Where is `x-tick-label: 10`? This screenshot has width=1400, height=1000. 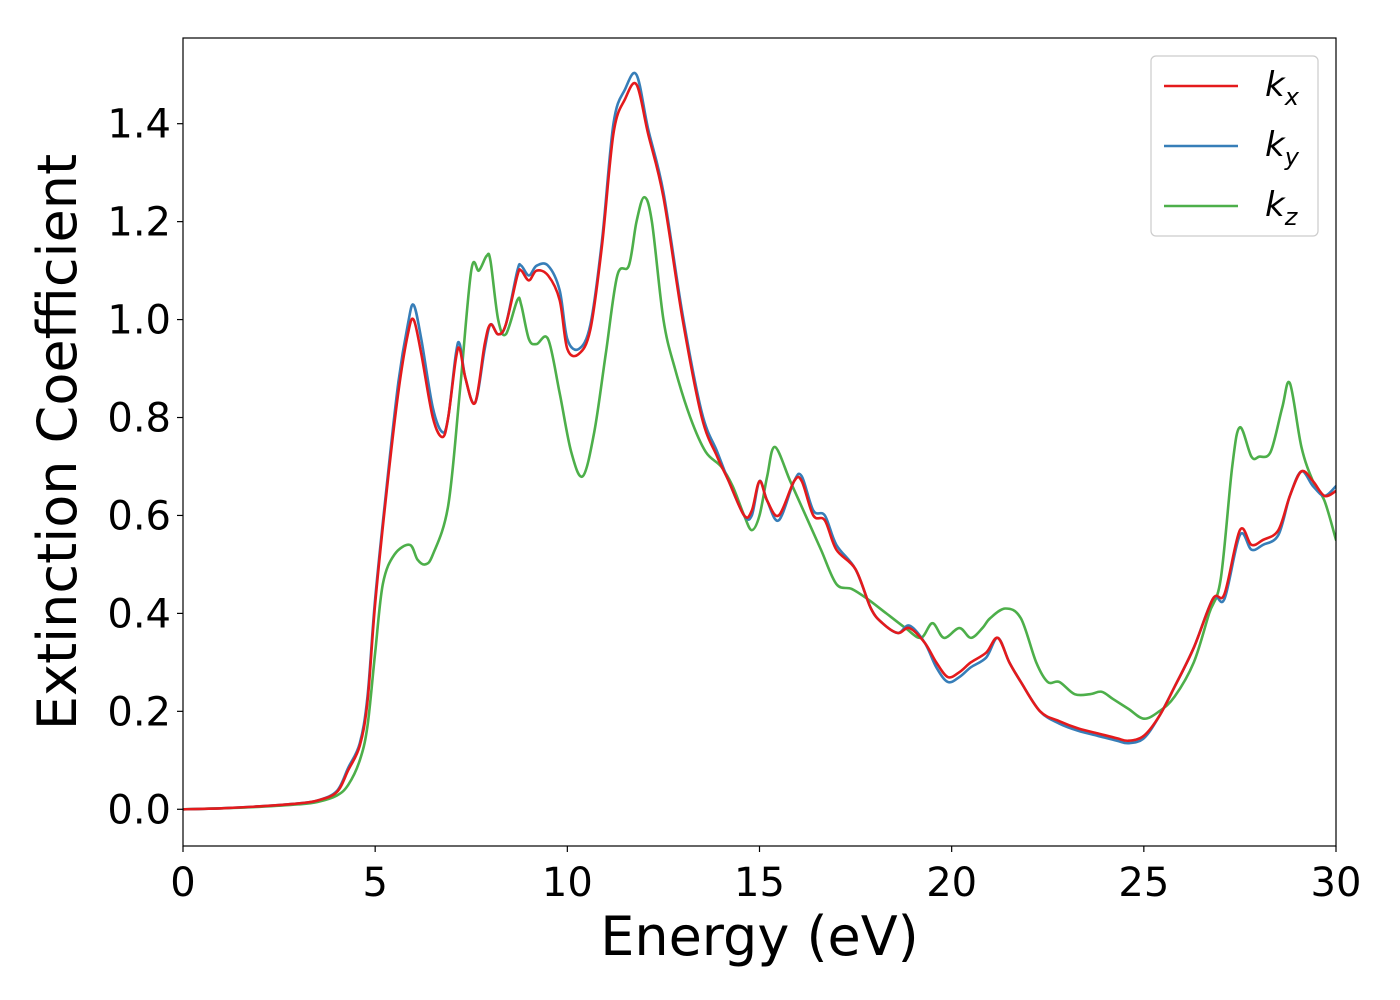 x-tick-label: 10 is located at coordinates (567, 883).